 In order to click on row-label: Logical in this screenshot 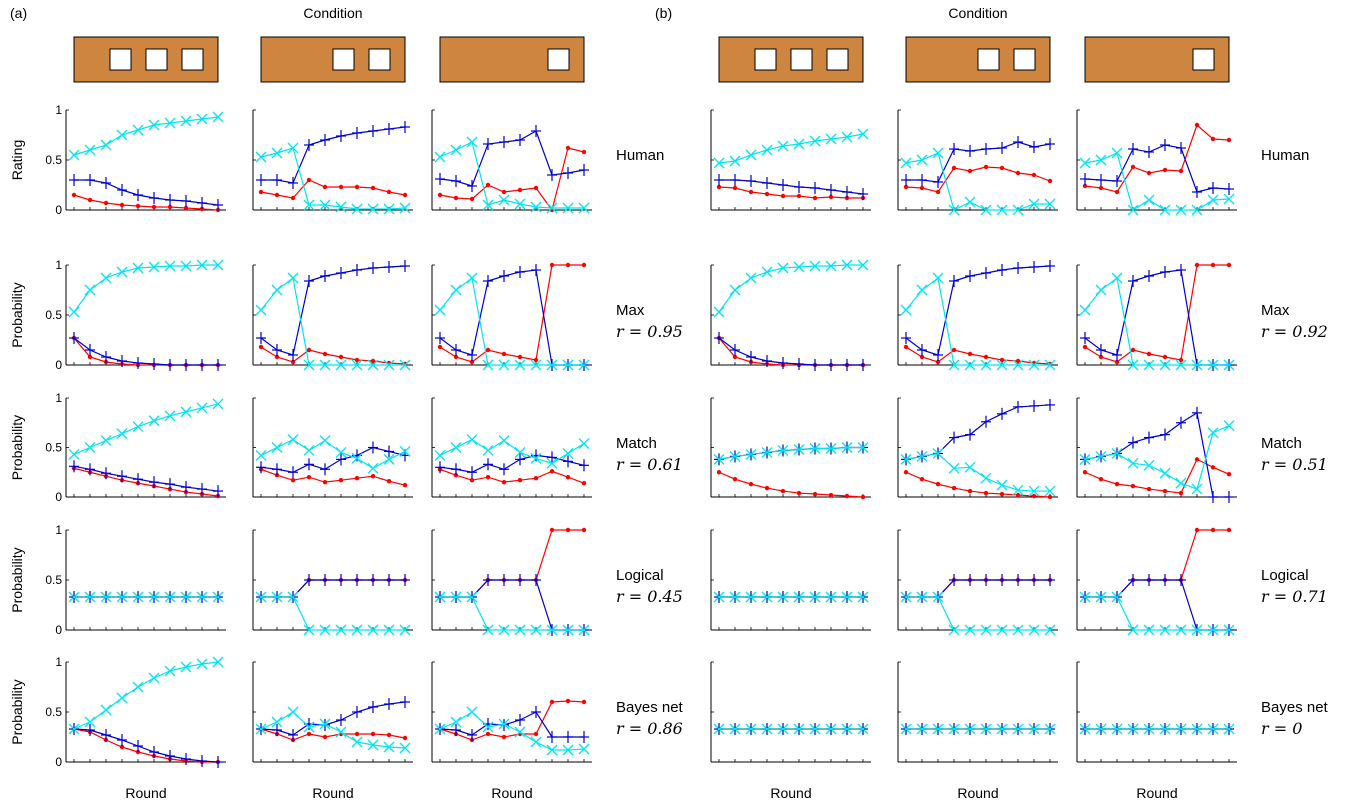, I will do `click(640, 575)`.